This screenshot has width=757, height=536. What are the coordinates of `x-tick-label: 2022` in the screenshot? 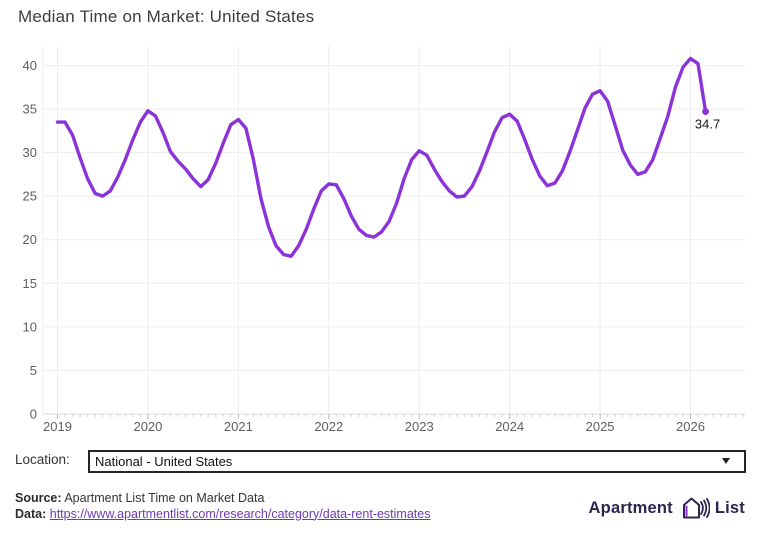 It's located at (328, 426).